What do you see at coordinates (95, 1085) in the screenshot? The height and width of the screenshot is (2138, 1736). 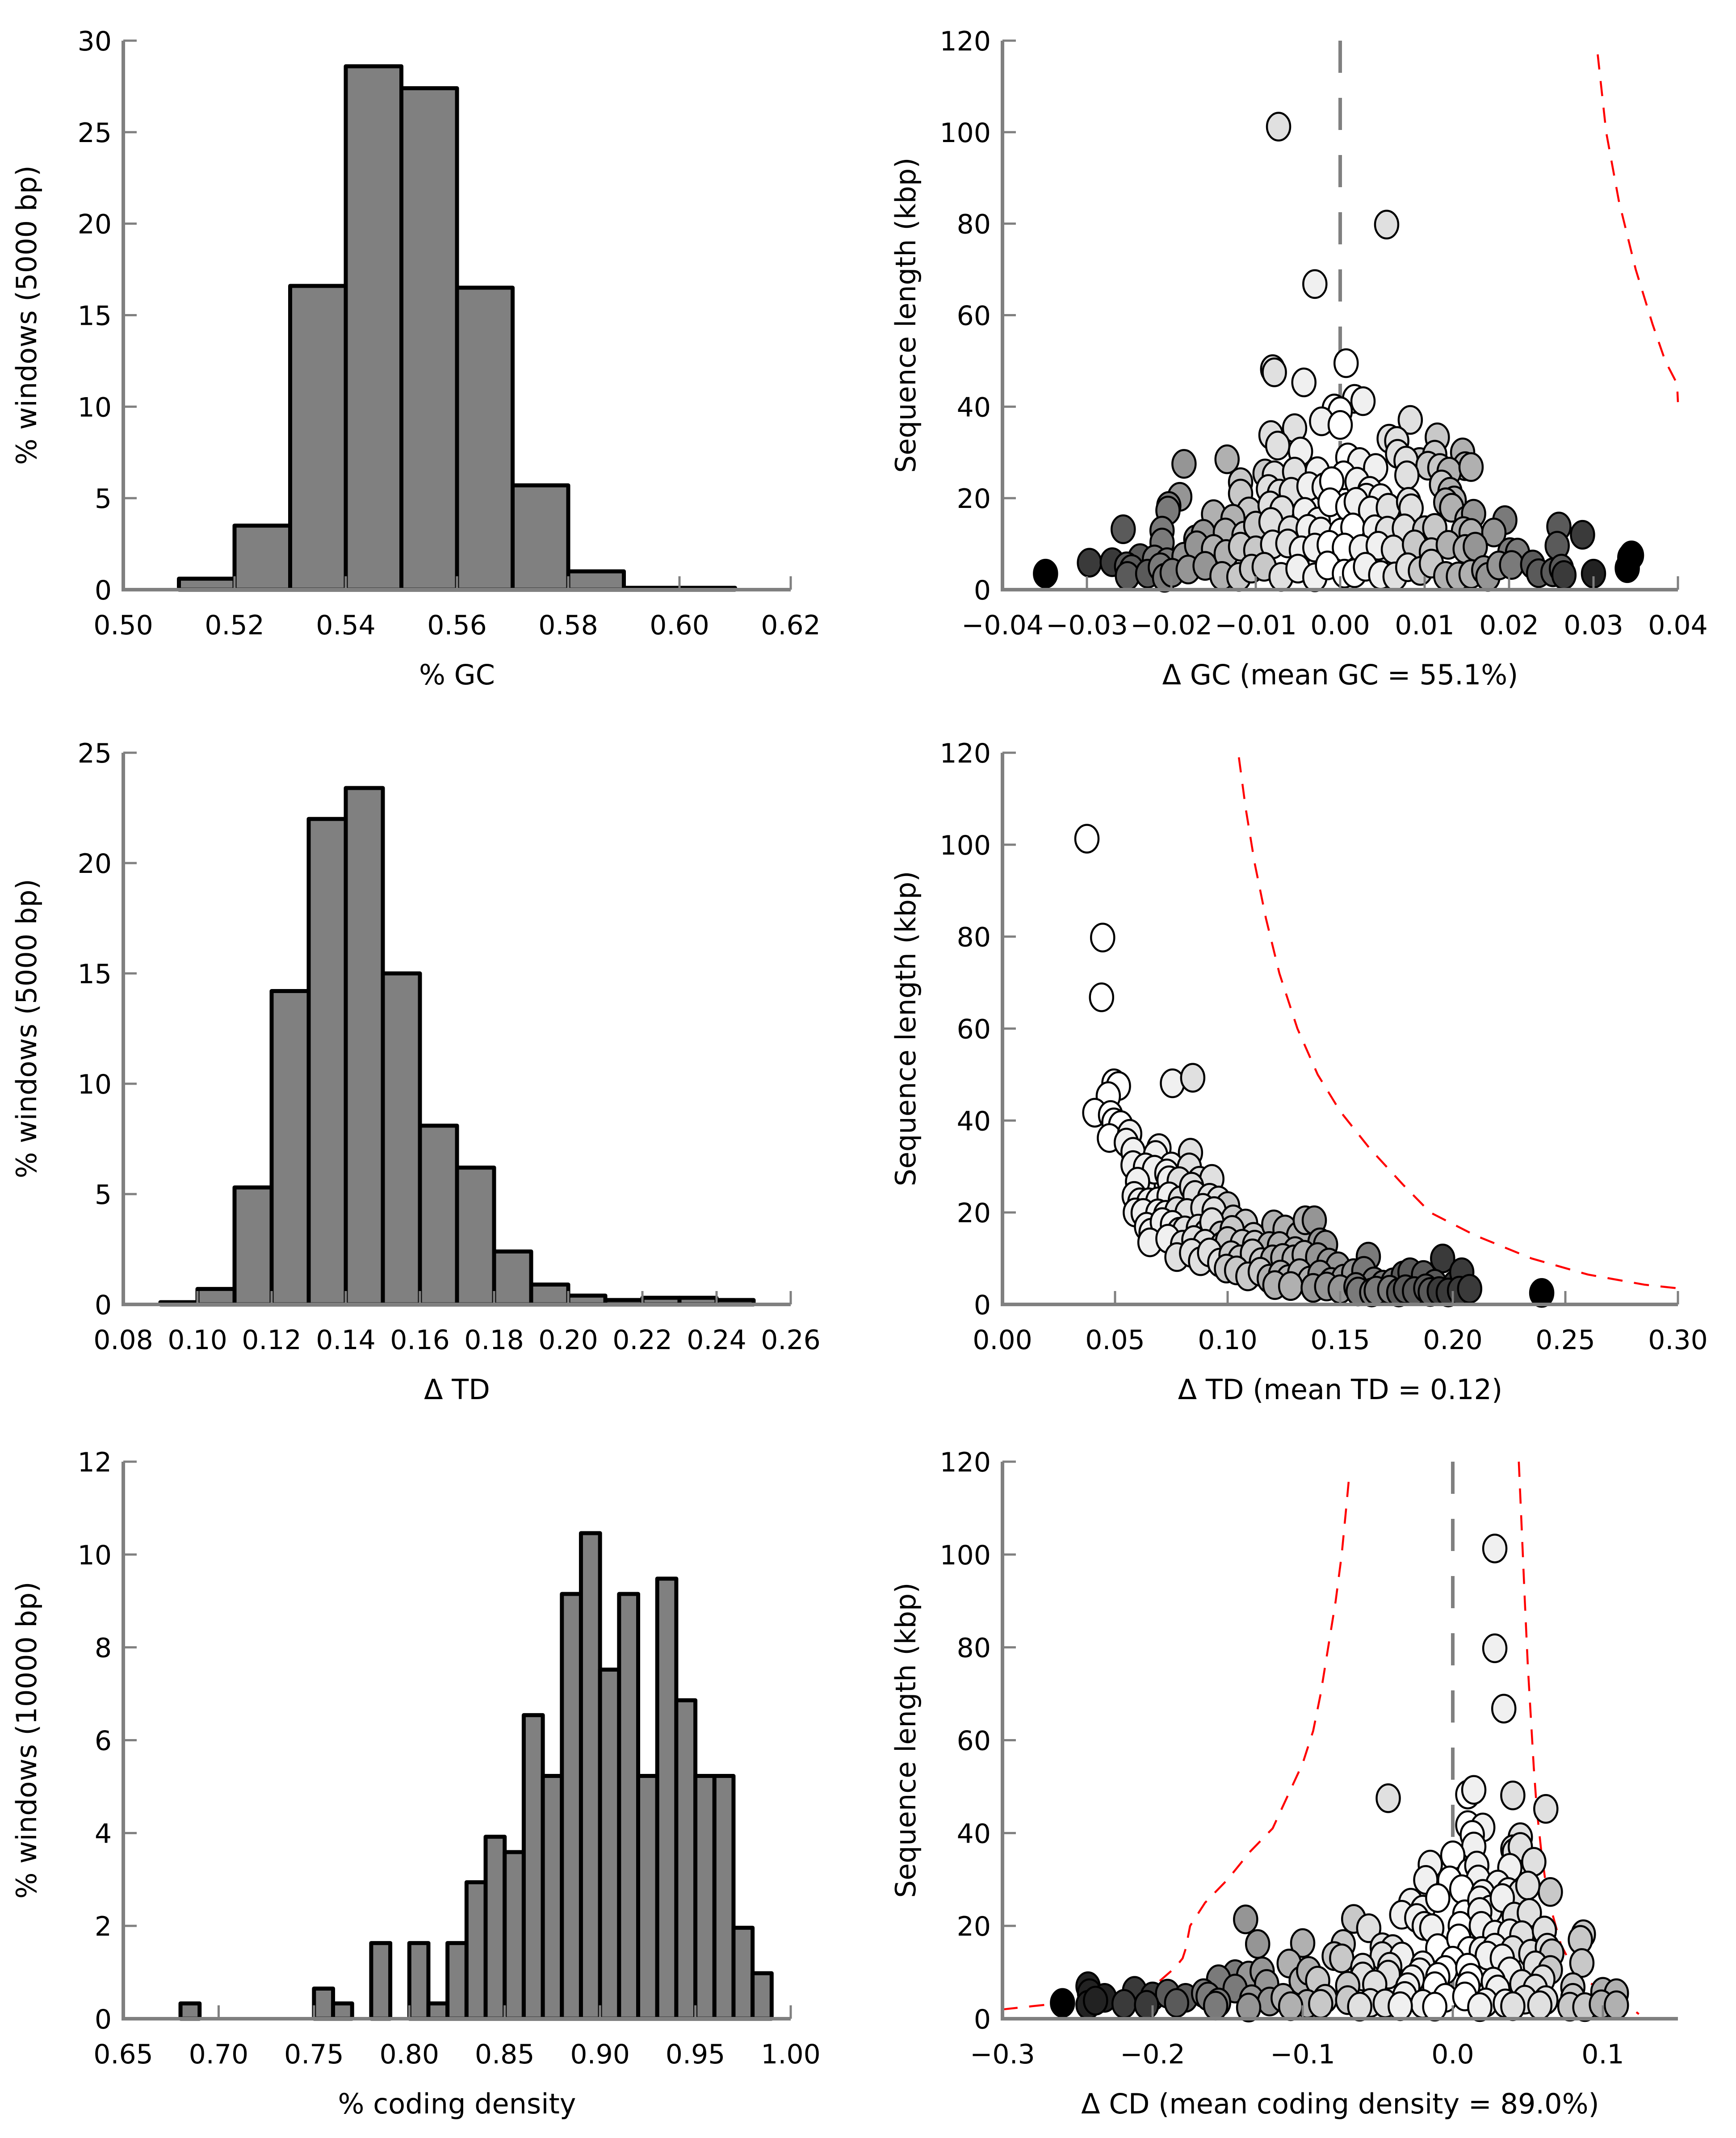 I see `y-tick-label: 10` at bounding box center [95, 1085].